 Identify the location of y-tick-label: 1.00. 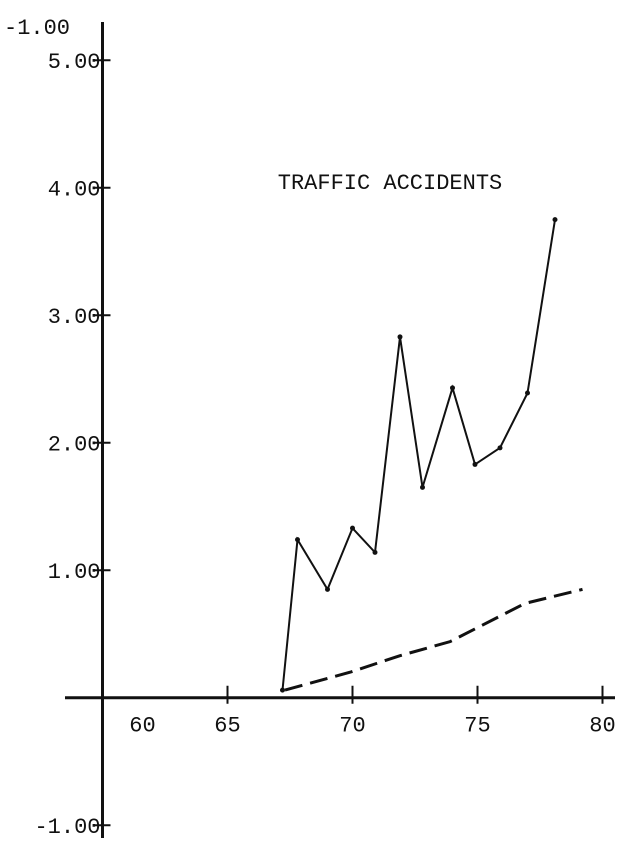
(74, 572).